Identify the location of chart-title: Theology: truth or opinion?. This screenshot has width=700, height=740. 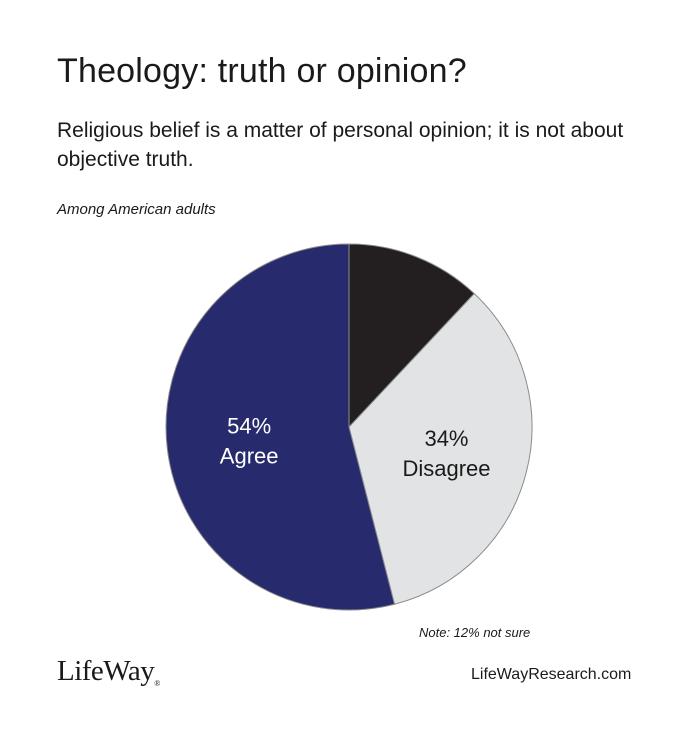
(262, 71).